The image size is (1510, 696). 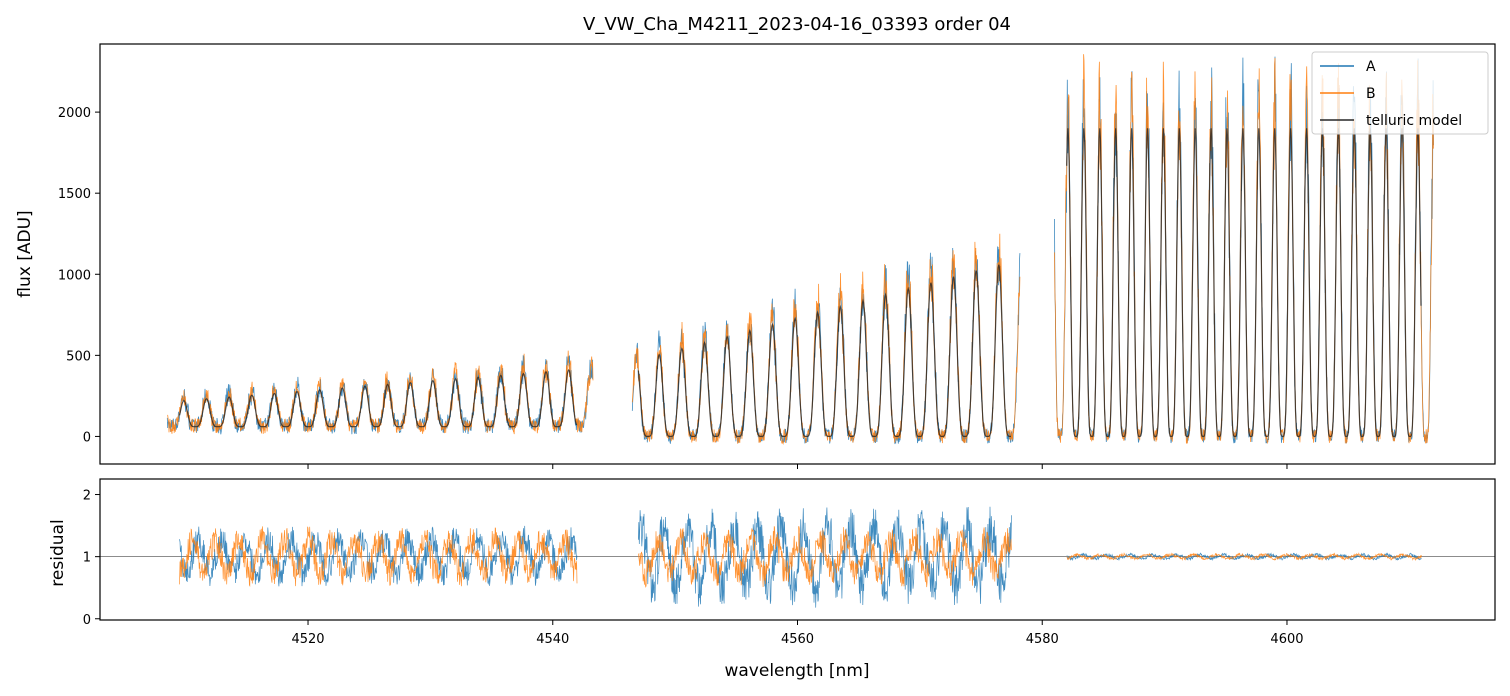 What do you see at coordinates (1348, 67) in the screenshot?
I see `legend-entry-a: A` at bounding box center [1348, 67].